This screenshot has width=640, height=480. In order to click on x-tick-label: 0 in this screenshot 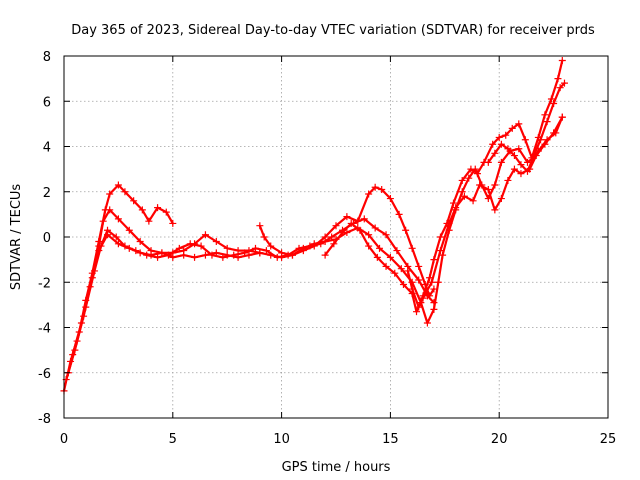, I will do `click(64, 439)`.